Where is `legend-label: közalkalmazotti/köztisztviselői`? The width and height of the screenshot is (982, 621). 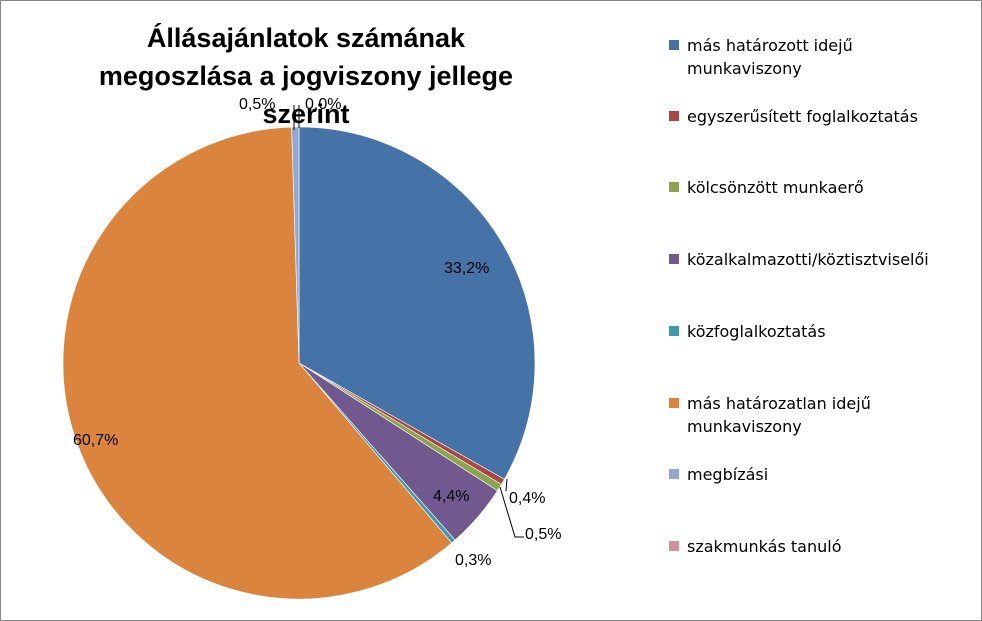
legend-label: közalkalmazotti/köztisztviselői is located at coordinates (808, 259).